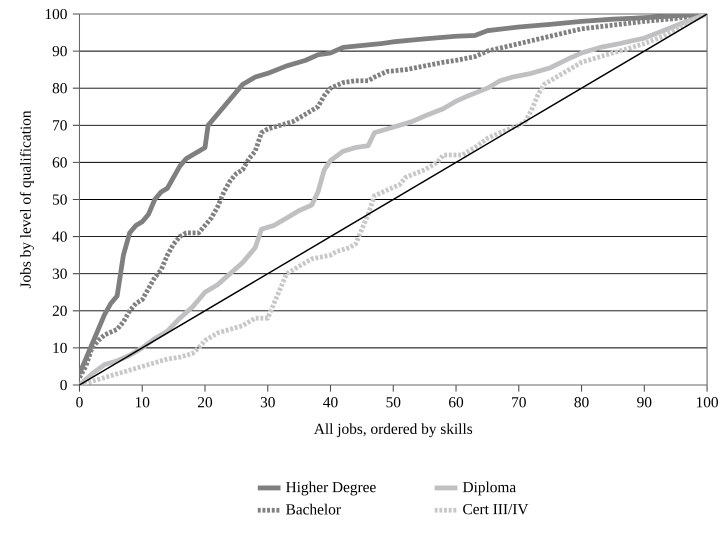 This screenshot has height=542, width=722. What do you see at coordinates (393, 402) in the screenshot?
I see `x-tick-label: 50` at bounding box center [393, 402].